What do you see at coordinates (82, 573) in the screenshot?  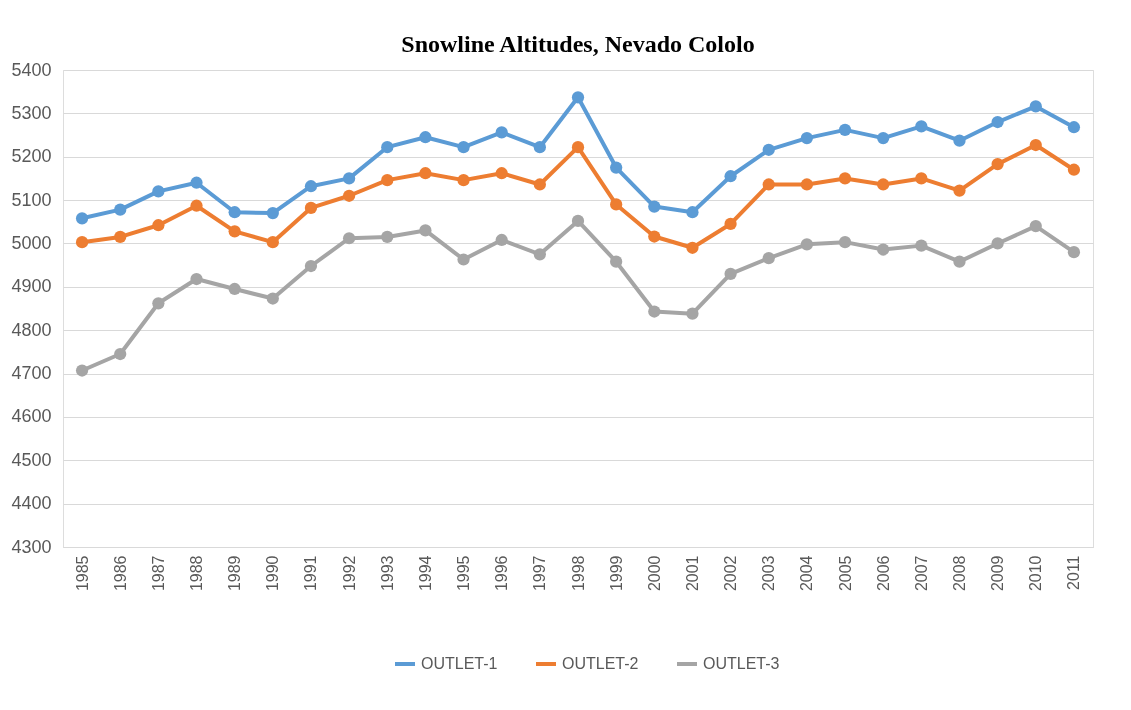 I see `x-tick-label: 1985` at bounding box center [82, 573].